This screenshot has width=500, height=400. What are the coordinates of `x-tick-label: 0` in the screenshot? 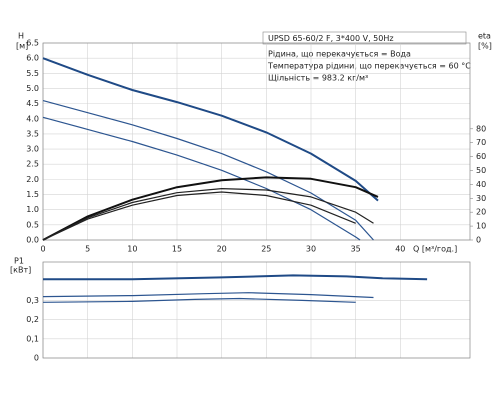 It's located at (42, 249).